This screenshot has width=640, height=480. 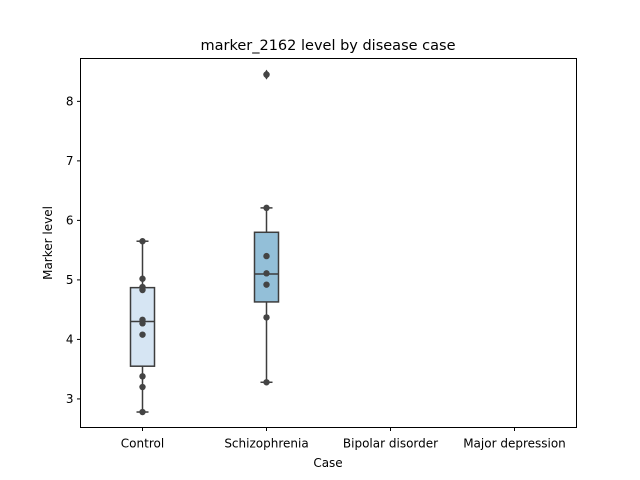 I want to click on x-tick-label: Schizophrenia, so click(x=266, y=444).